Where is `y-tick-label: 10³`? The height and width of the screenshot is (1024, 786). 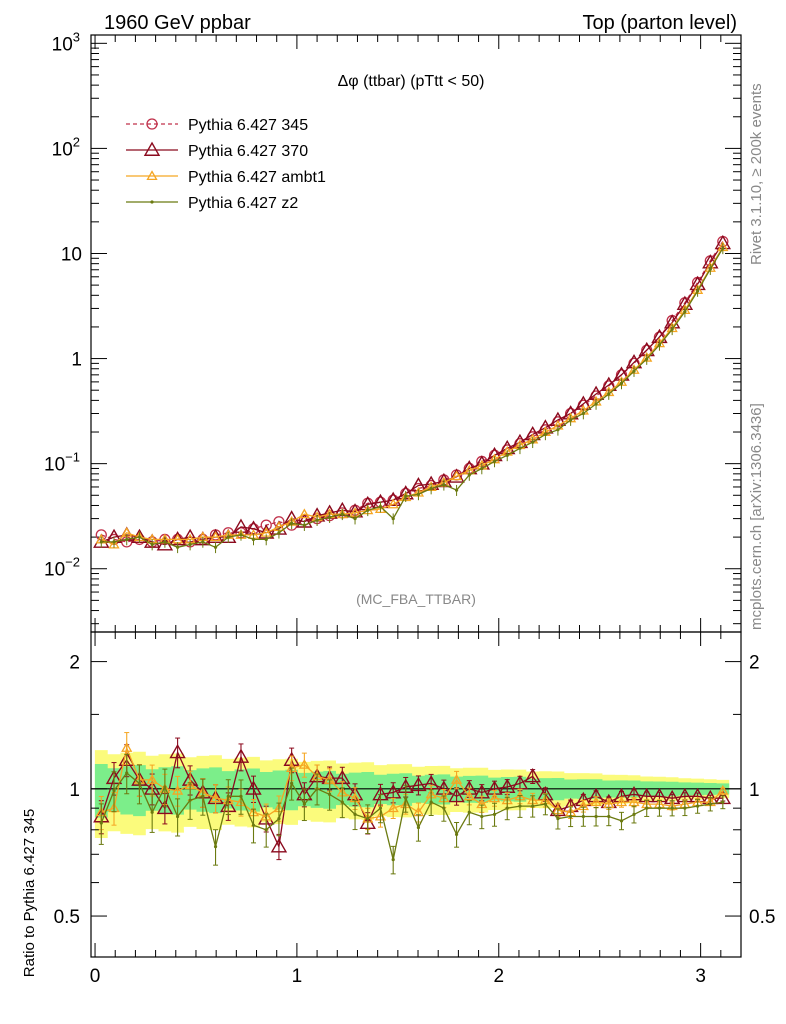
y-tick-label: 10³ is located at coordinates (66, 42).